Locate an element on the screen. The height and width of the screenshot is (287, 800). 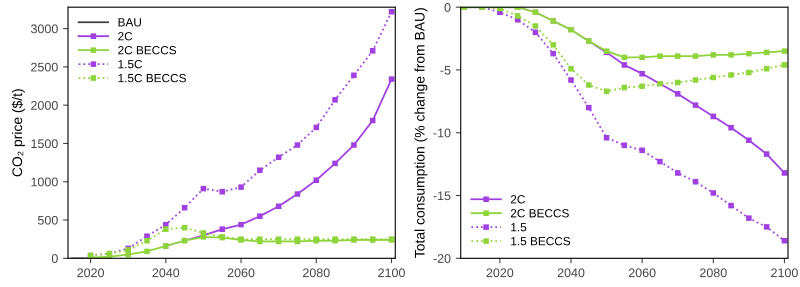
y-tick-label: 2500 is located at coordinates (44, 67).